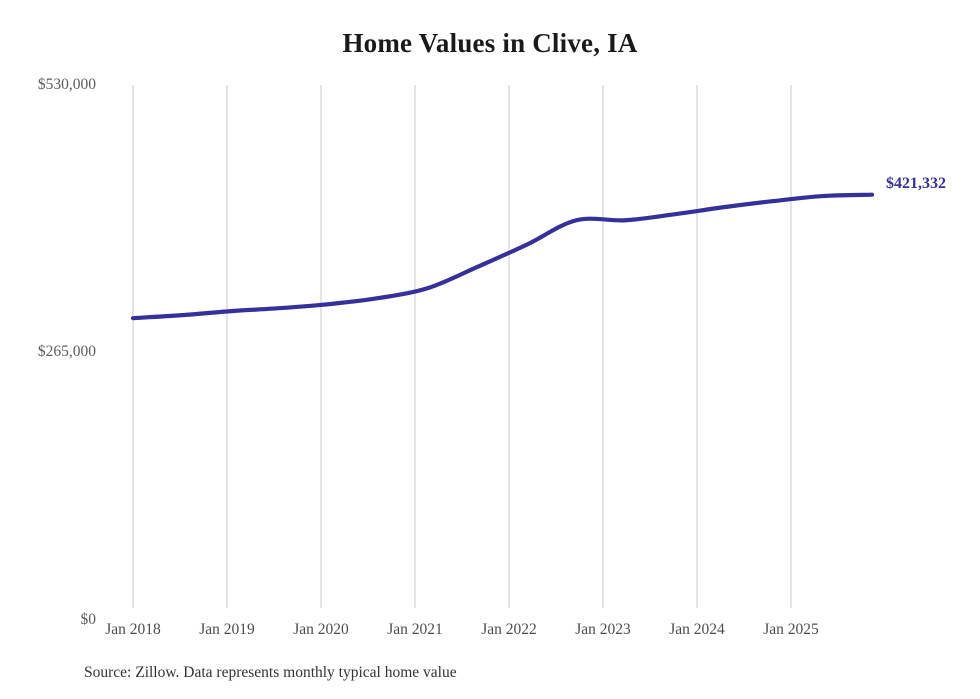 The width and height of the screenshot is (980, 699). Describe the element at coordinates (791, 629) in the screenshot. I see `x-axis-tick-jan-2025: Jan 2025` at that location.